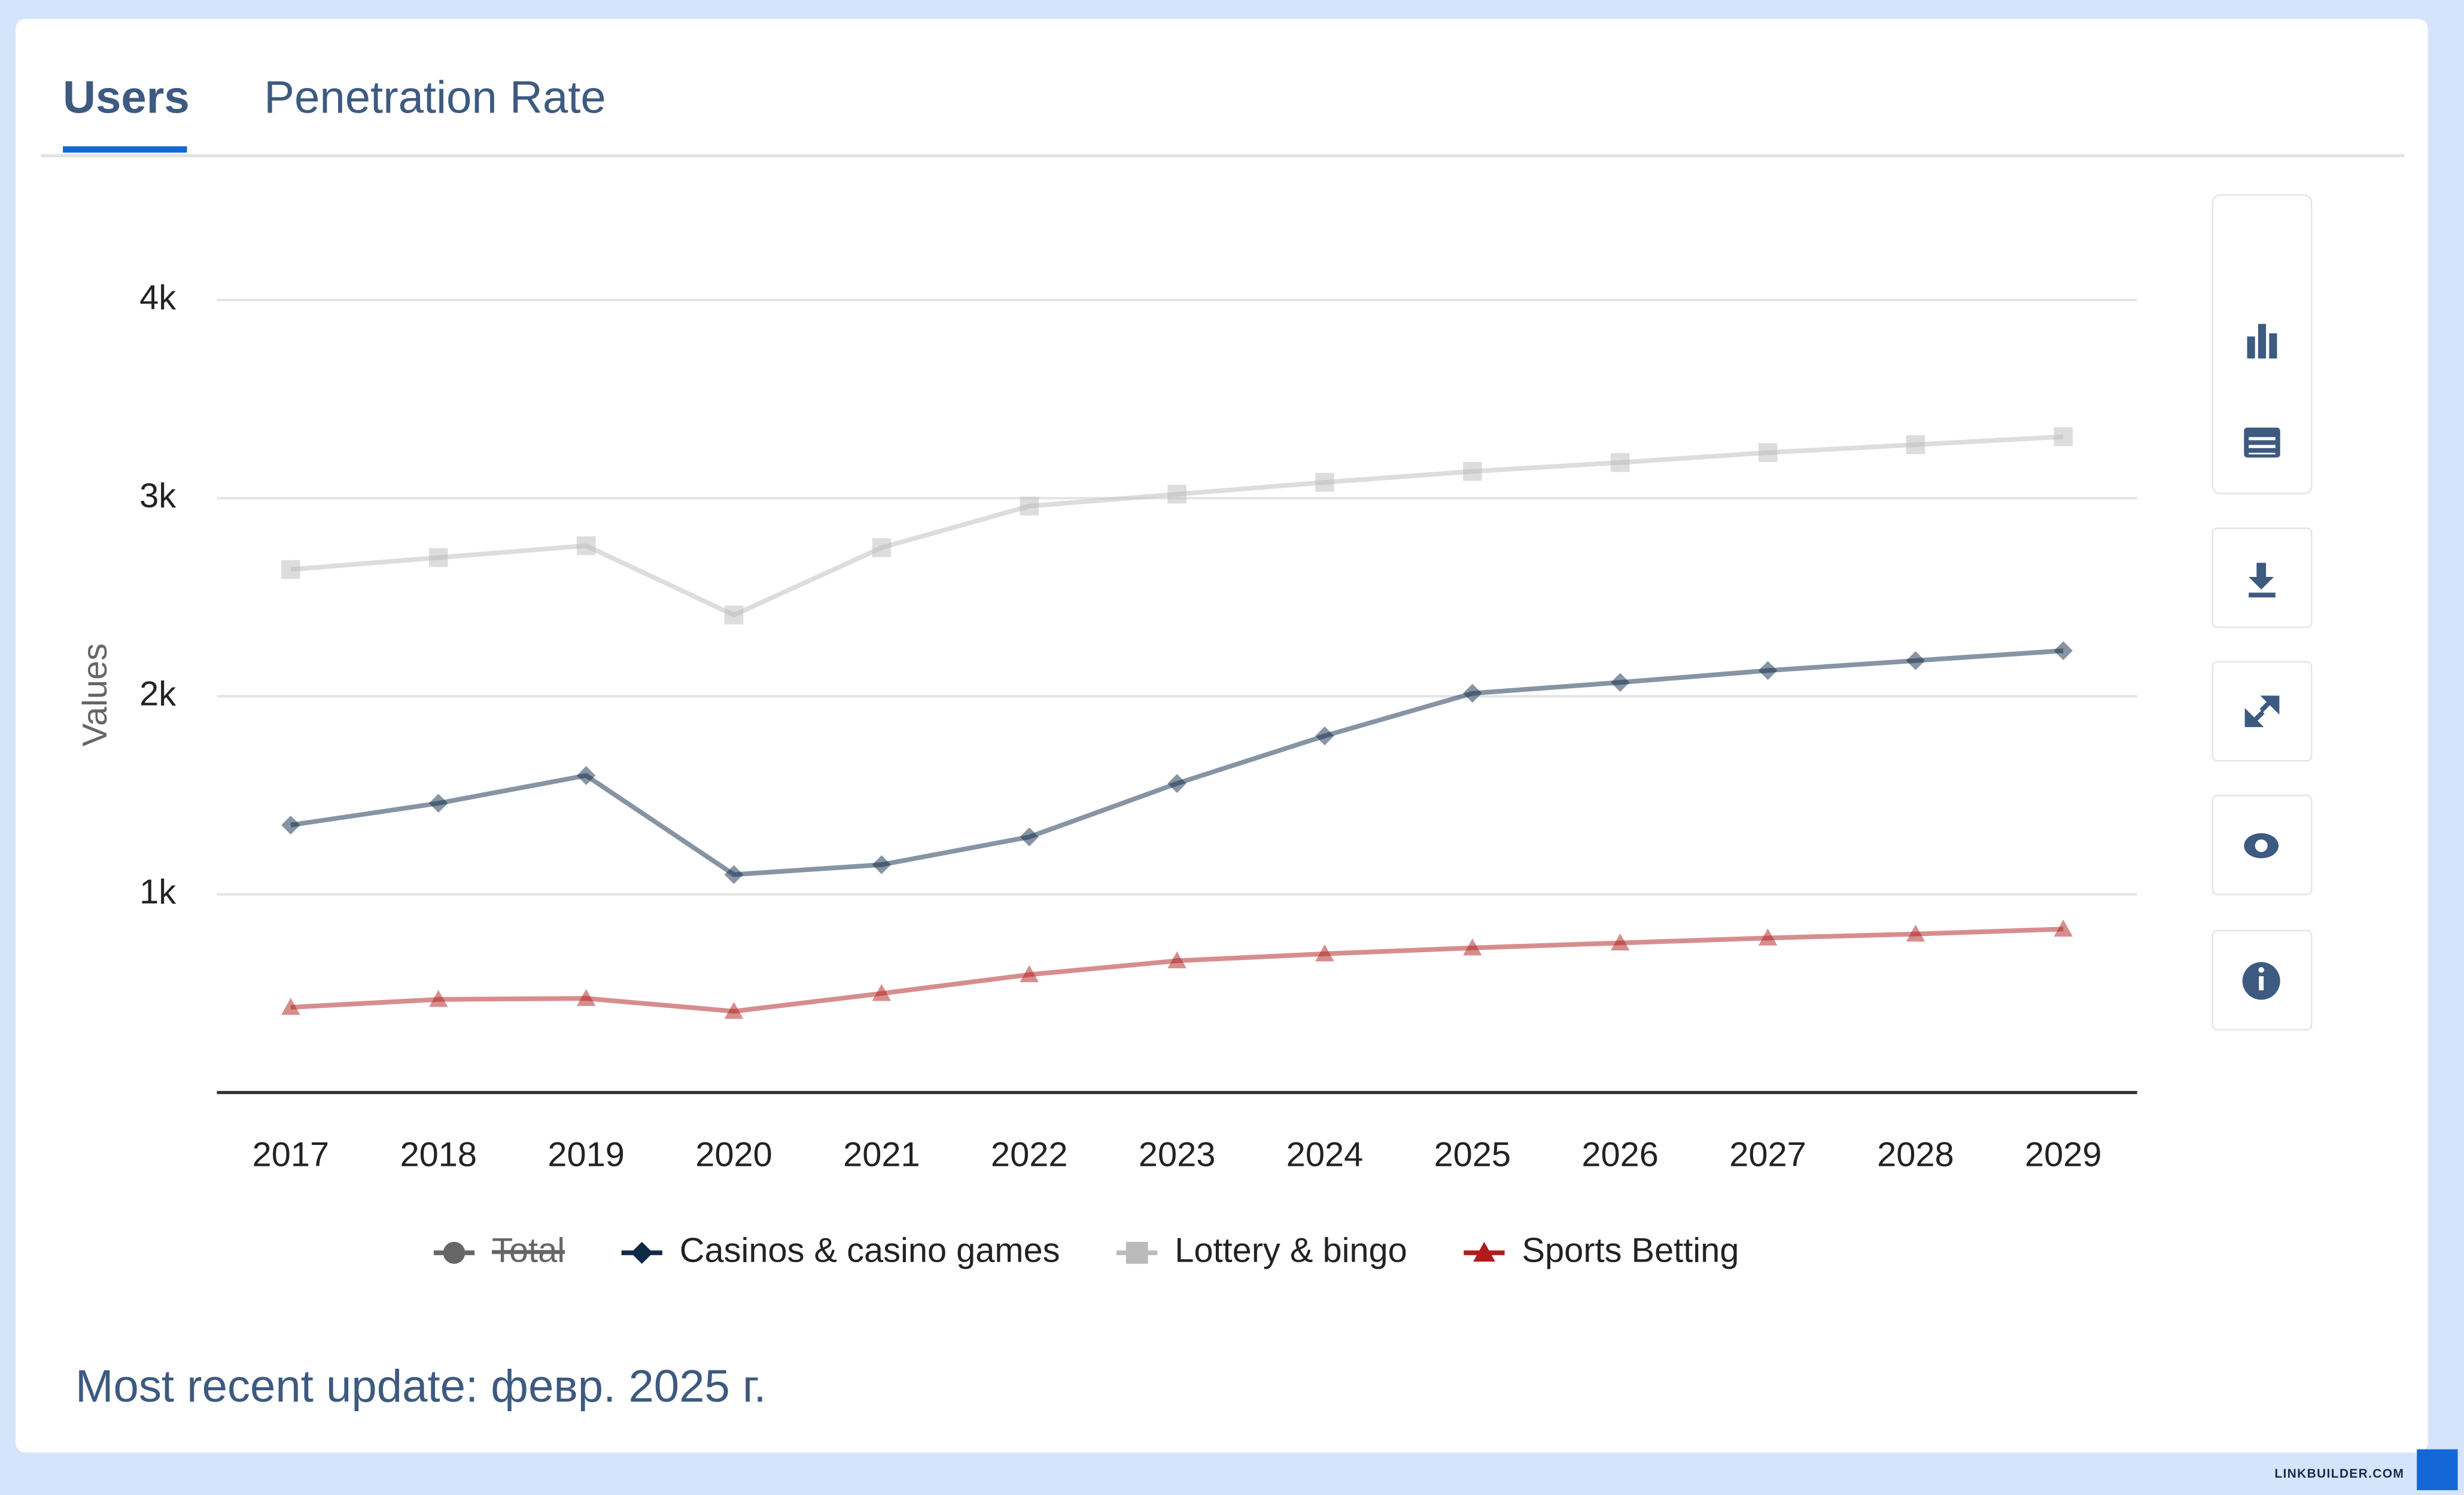 This screenshot has width=2464, height=1495. Describe the element at coordinates (1029, 1154) in the screenshot. I see `x-tick-label: 2022` at that location.